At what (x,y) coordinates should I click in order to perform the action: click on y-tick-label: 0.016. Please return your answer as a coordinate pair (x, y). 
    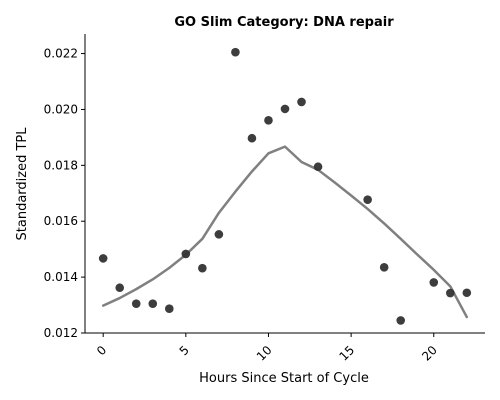
    Looking at the image, I should click on (61, 221).